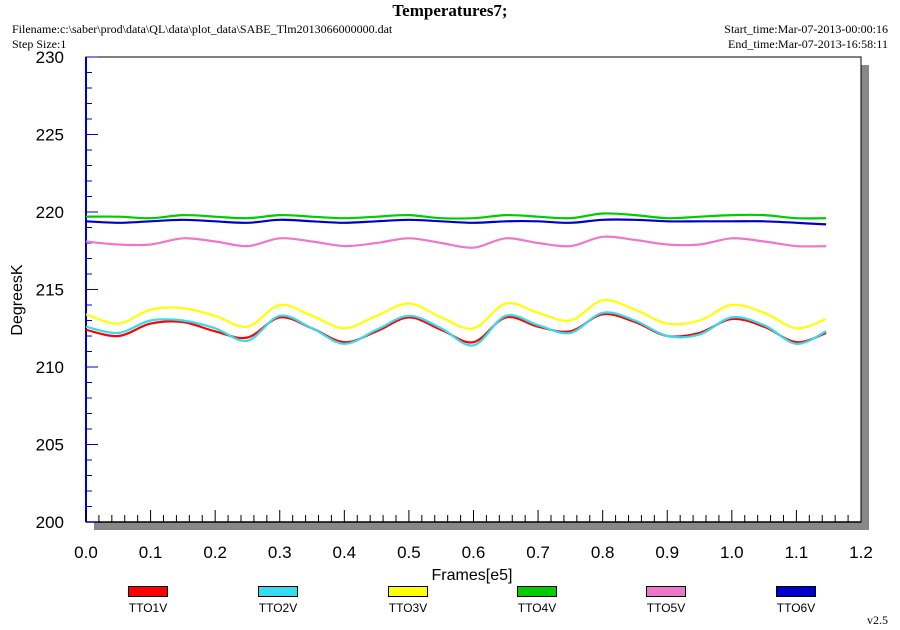  What do you see at coordinates (456, 216) in the screenshot?
I see `series-line-tto4v` at bounding box center [456, 216].